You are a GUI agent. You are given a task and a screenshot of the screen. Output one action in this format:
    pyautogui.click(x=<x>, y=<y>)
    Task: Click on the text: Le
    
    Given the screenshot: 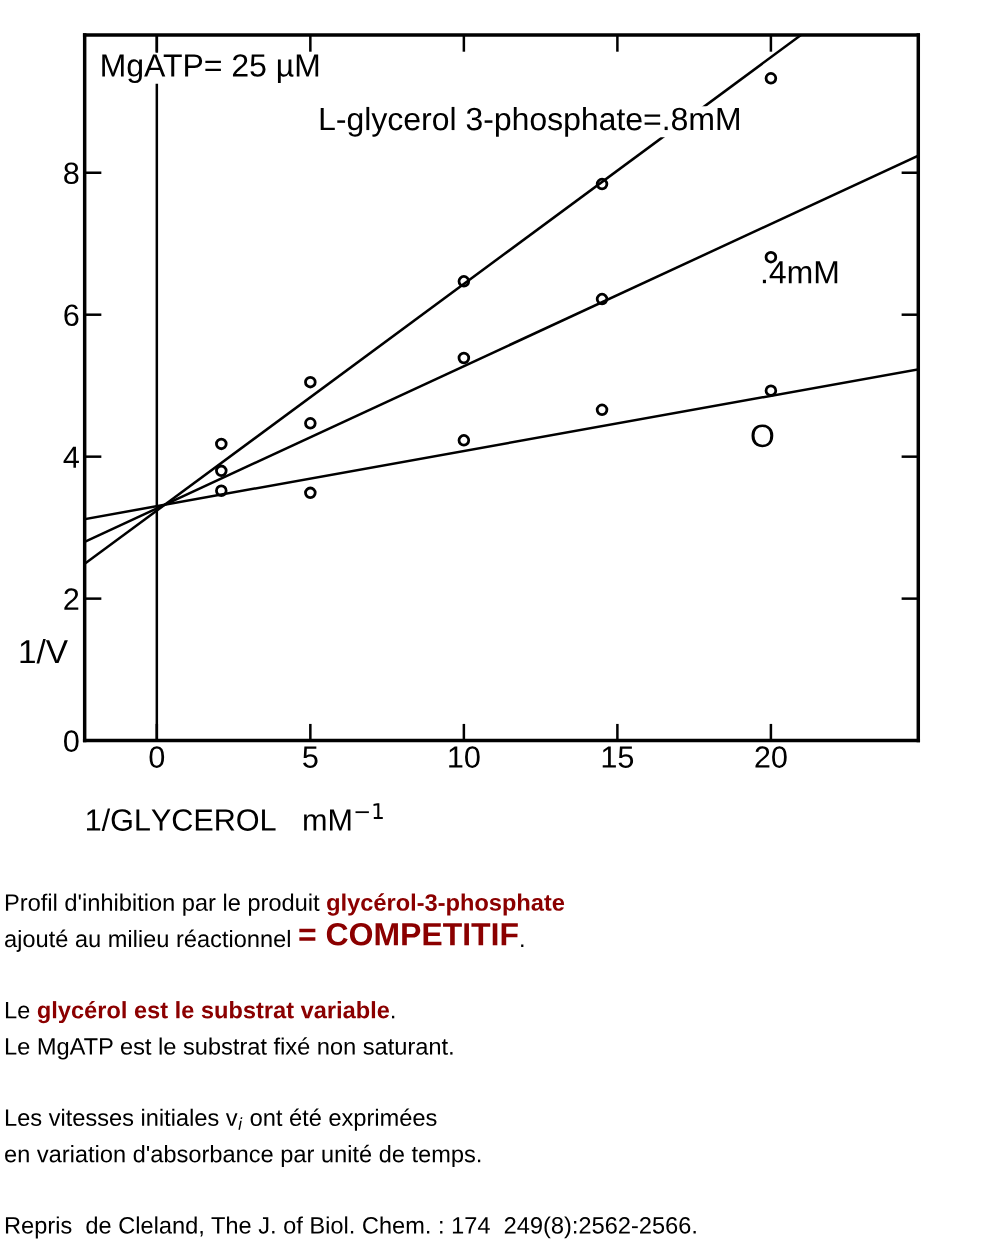 What is the action you would take?
    pyautogui.click(x=17, y=1010)
    